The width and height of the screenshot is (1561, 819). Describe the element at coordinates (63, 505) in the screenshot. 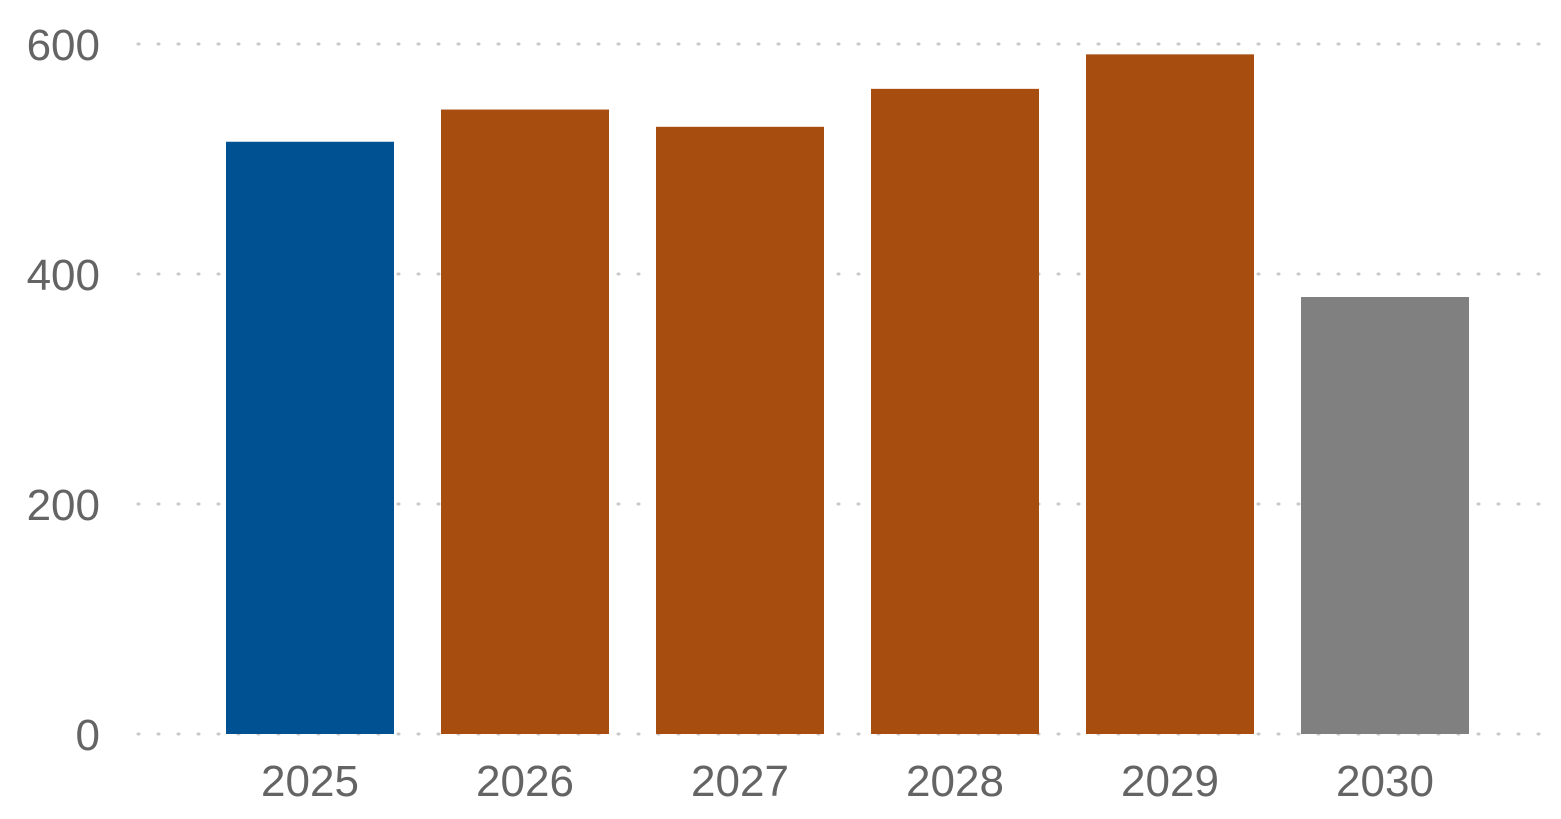

I see `y-tick-label-200: 200` at that location.